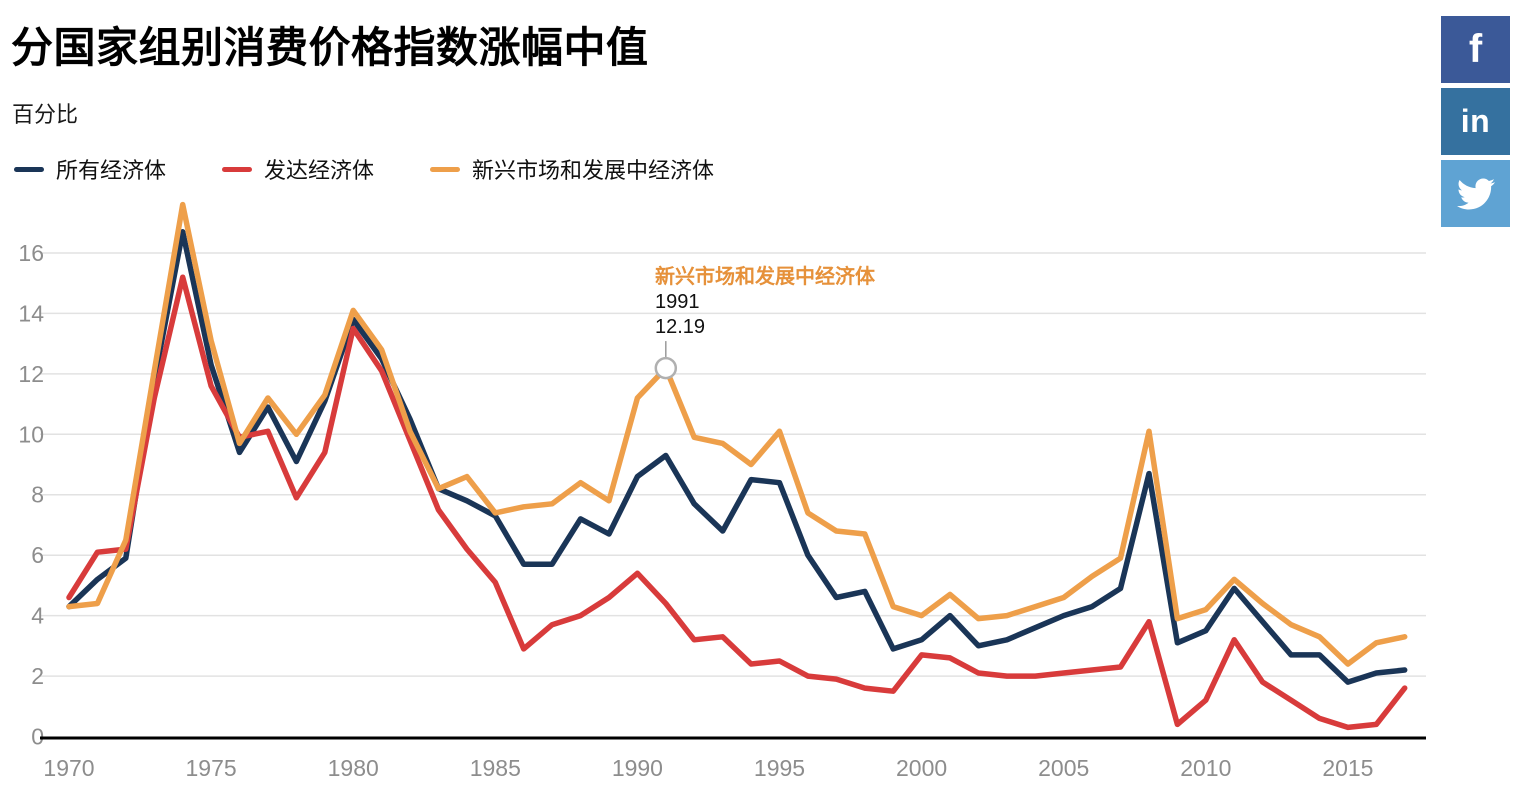 This screenshot has height=792, width=1522. I want to click on y-tick-label: 6, so click(37, 555).